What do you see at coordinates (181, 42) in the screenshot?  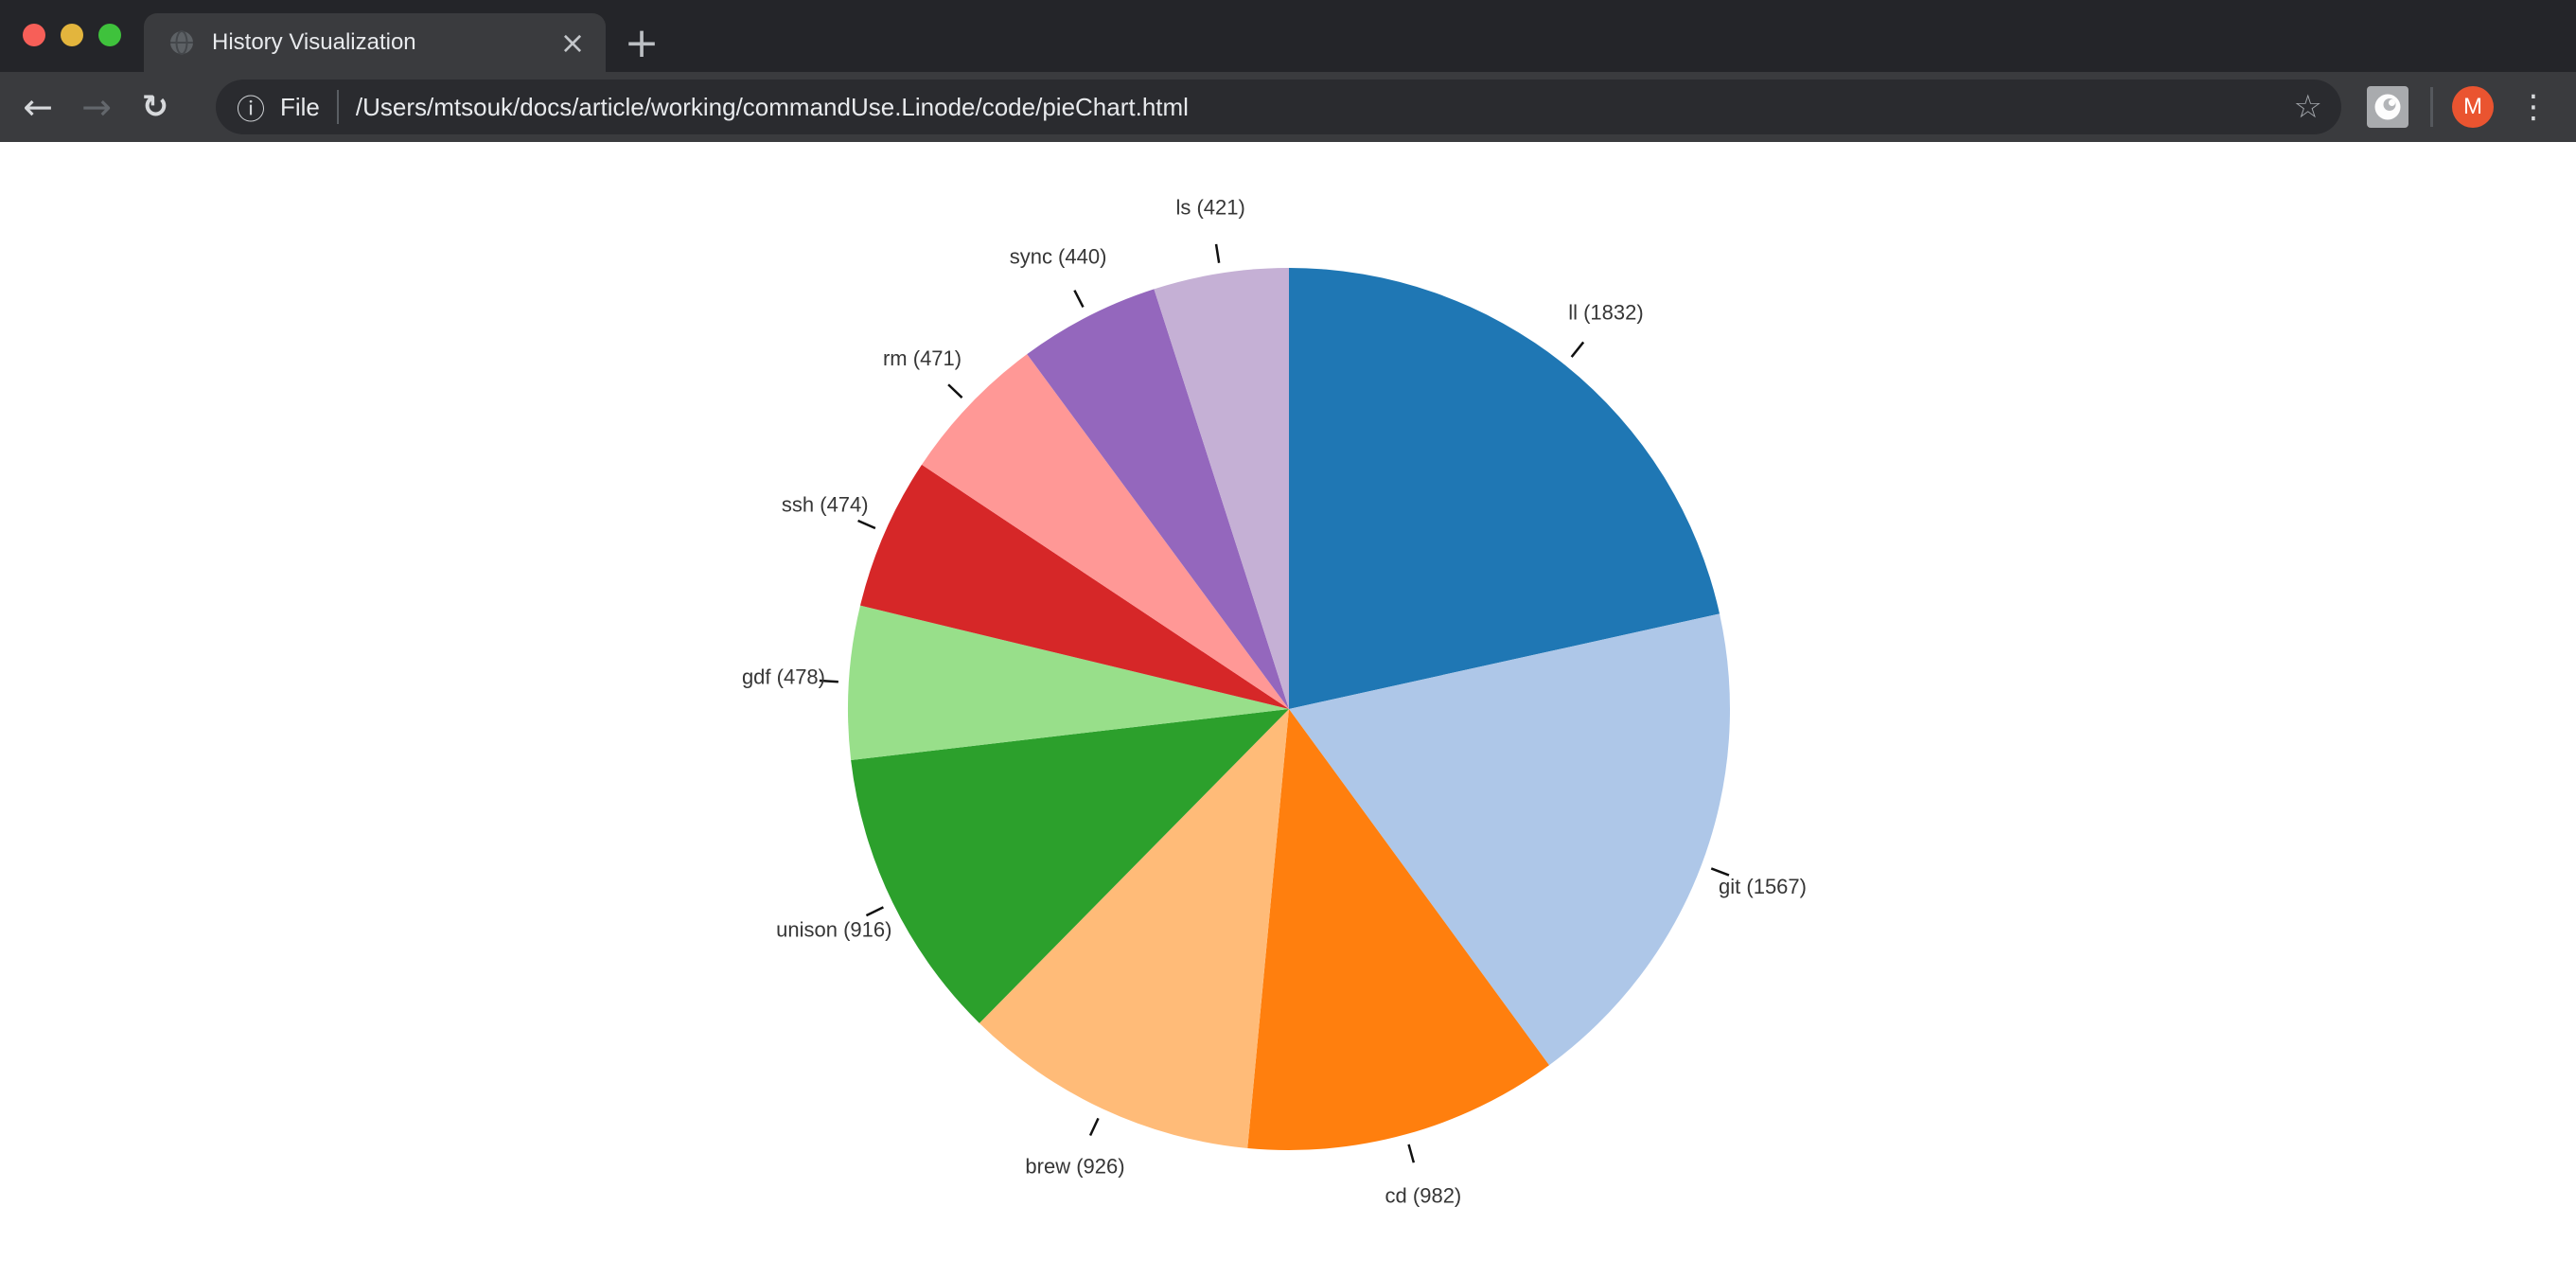 I see `globe-icon` at bounding box center [181, 42].